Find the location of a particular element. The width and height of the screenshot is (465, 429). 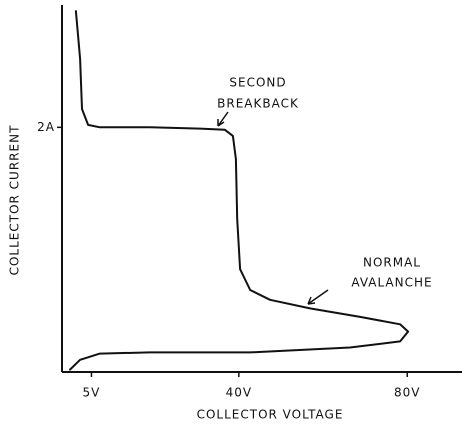

annotation: AVALANCHE is located at coordinates (391, 283).